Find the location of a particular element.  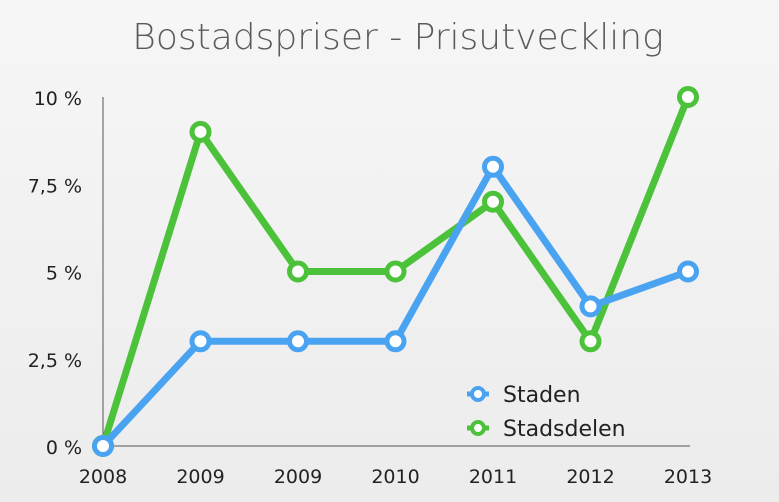

legend: Staden Stadsdelen is located at coordinates (546, 412).